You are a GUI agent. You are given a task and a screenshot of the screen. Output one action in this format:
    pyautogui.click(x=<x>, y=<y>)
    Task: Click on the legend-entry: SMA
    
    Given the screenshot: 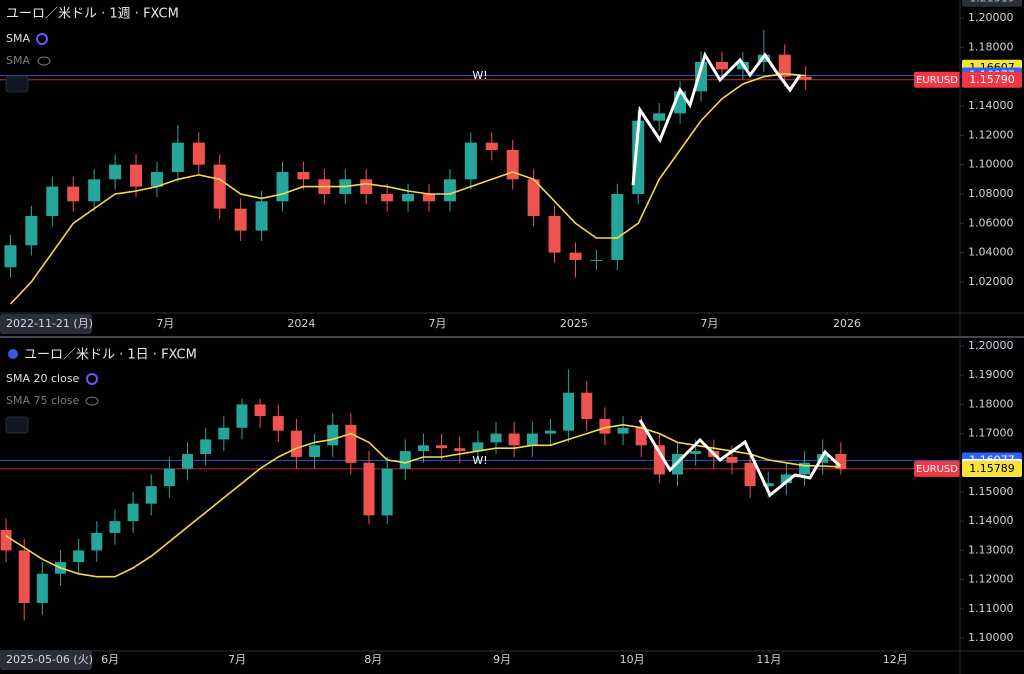 What is the action you would take?
    pyautogui.click(x=18, y=38)
    